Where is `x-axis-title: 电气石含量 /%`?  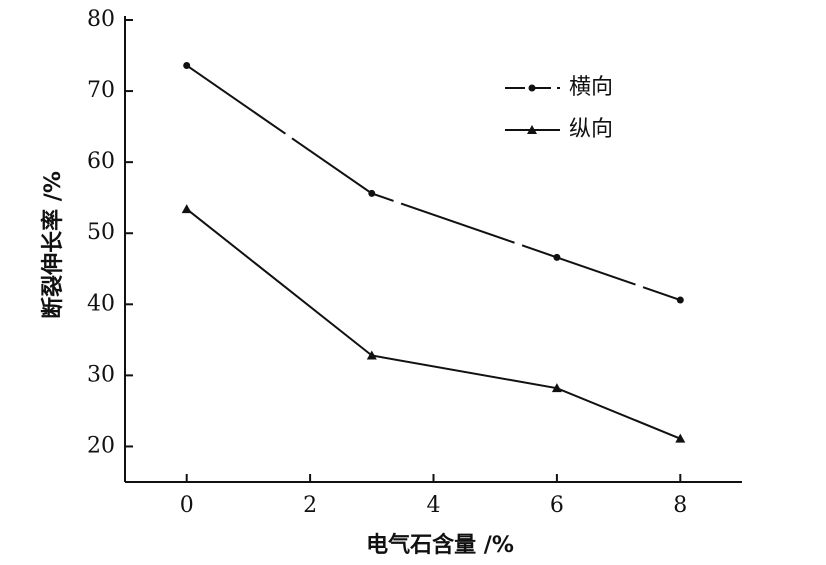
x-axis-title: 电气石含量 /% is located at coordinates (440, 545).